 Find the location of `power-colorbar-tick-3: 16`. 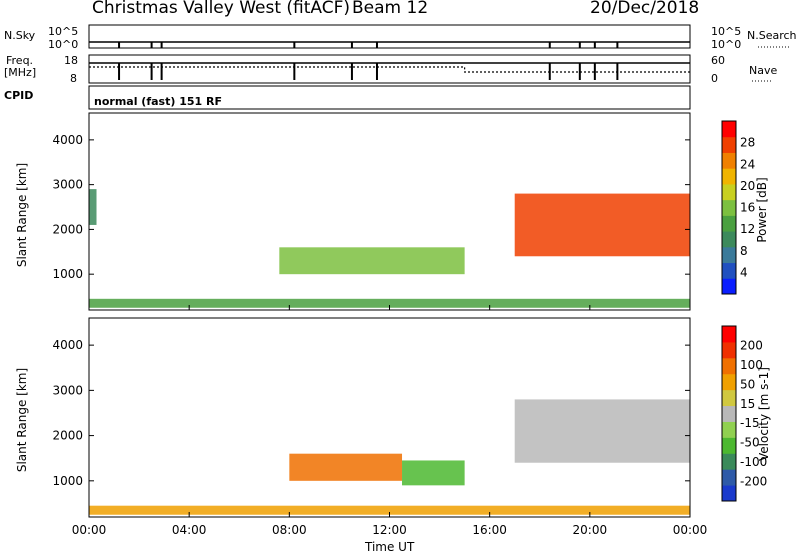

power-colorbar-tick-3: 16 is located at coordinates (747, 208).